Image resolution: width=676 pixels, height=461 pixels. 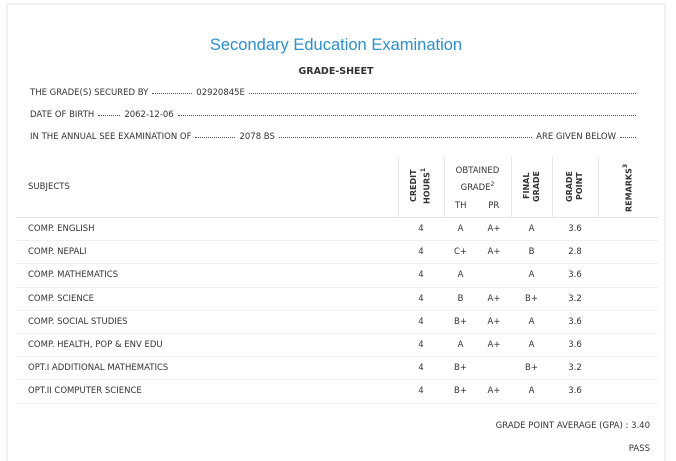 I want to click on info-value: 02920845E, so click(x=220, y=93).